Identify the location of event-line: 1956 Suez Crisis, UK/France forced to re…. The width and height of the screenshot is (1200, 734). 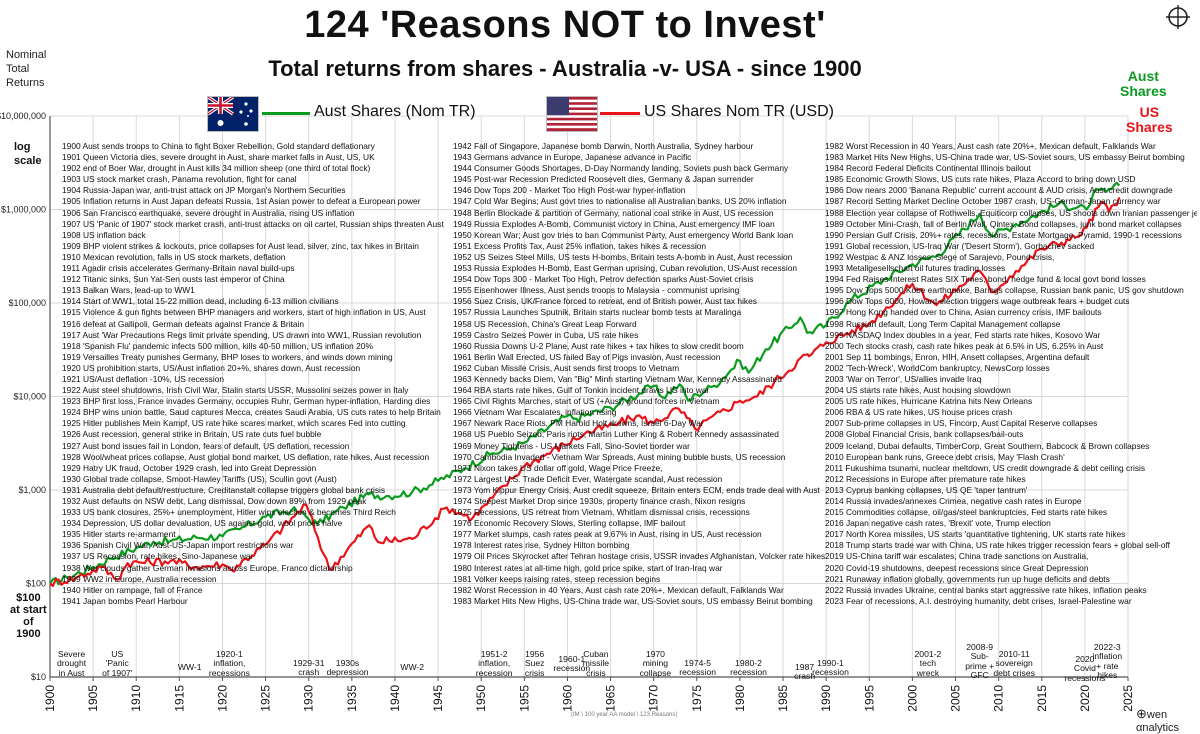
(605, 301).